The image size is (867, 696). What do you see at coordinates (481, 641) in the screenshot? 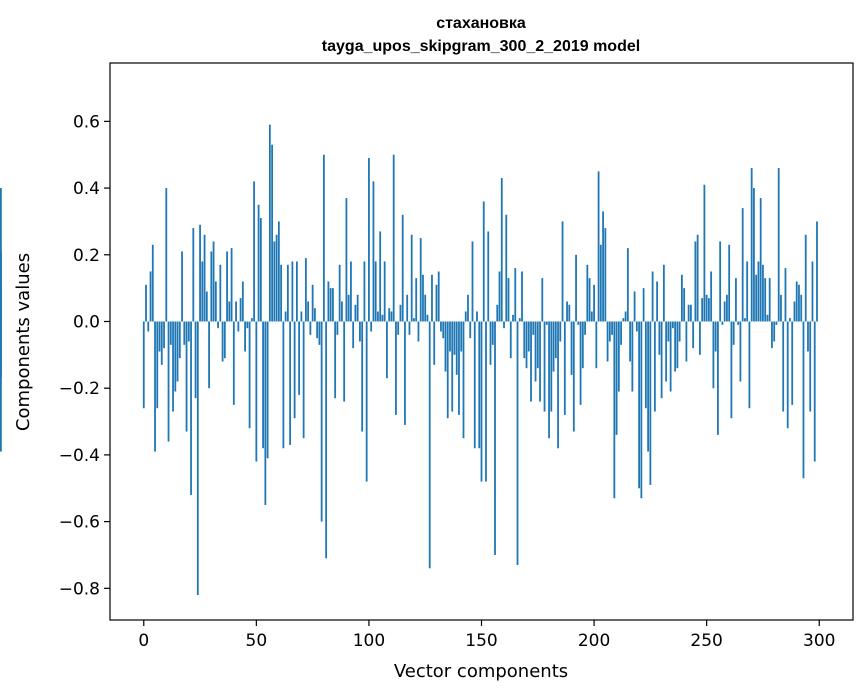
I see `x-tick-label: 150` at bounding box center [481, 641].